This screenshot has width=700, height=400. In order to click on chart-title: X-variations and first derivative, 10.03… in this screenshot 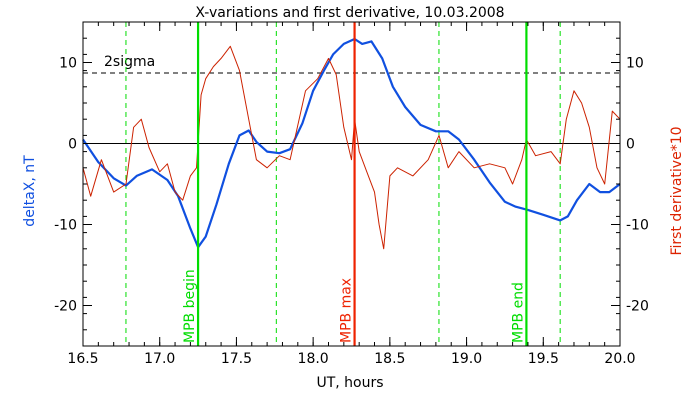, I will do `click(349, 13)`.